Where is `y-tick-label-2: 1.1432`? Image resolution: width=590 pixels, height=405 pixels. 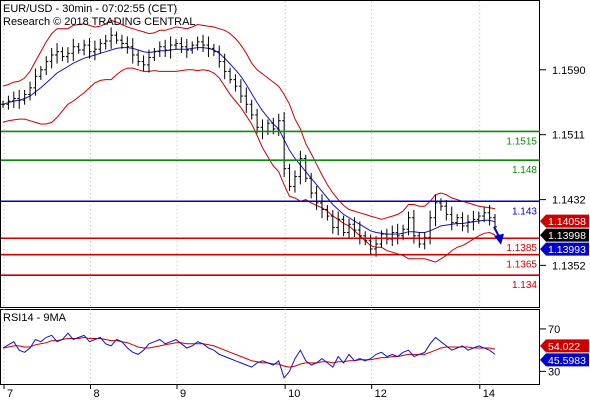 y-tick-label-2: 1.1432 is located at coordinates (569, 201).